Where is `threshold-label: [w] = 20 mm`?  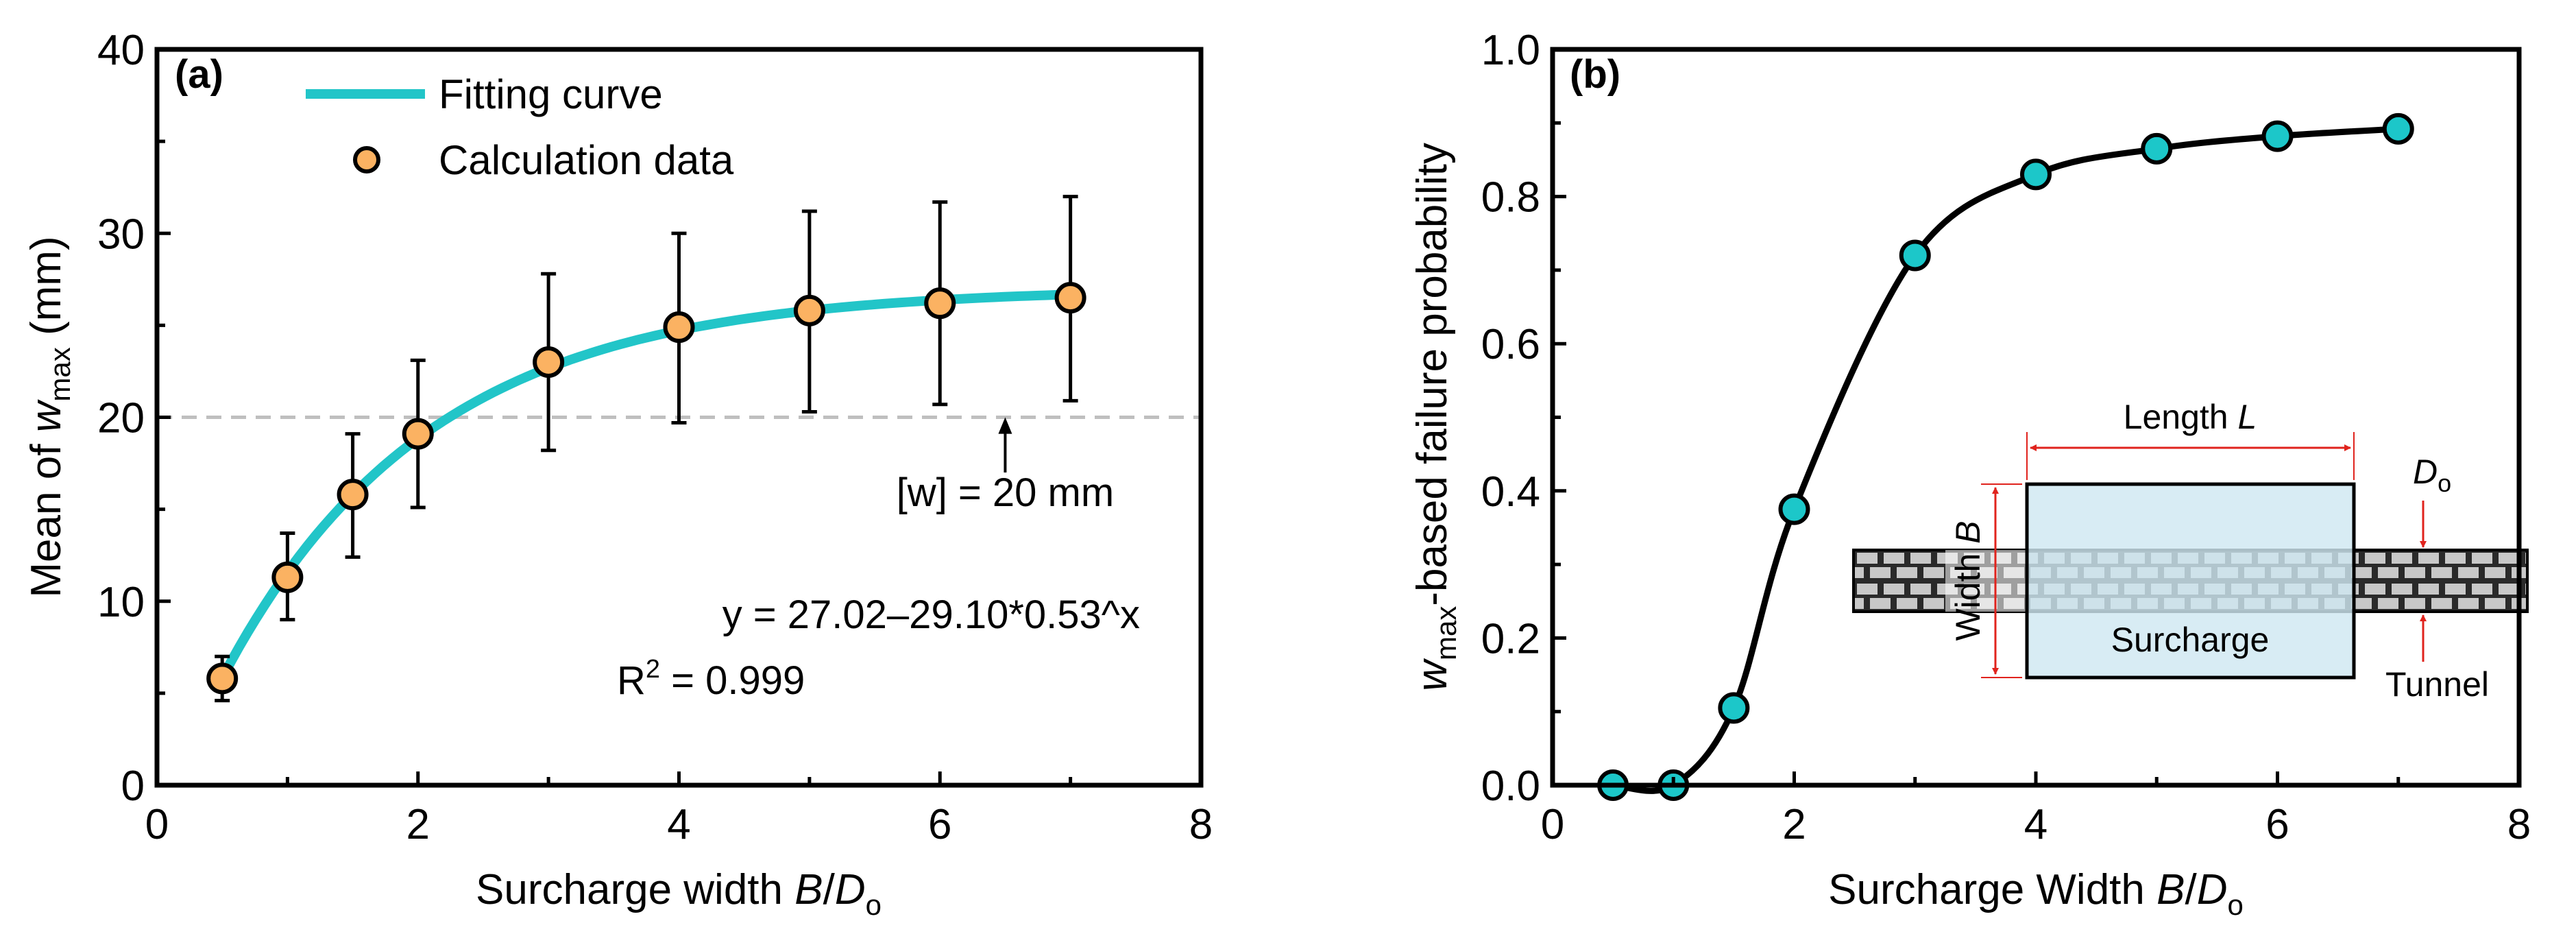
threshold-label: [w] = 20 mm is located at coordinates (1005, 492).